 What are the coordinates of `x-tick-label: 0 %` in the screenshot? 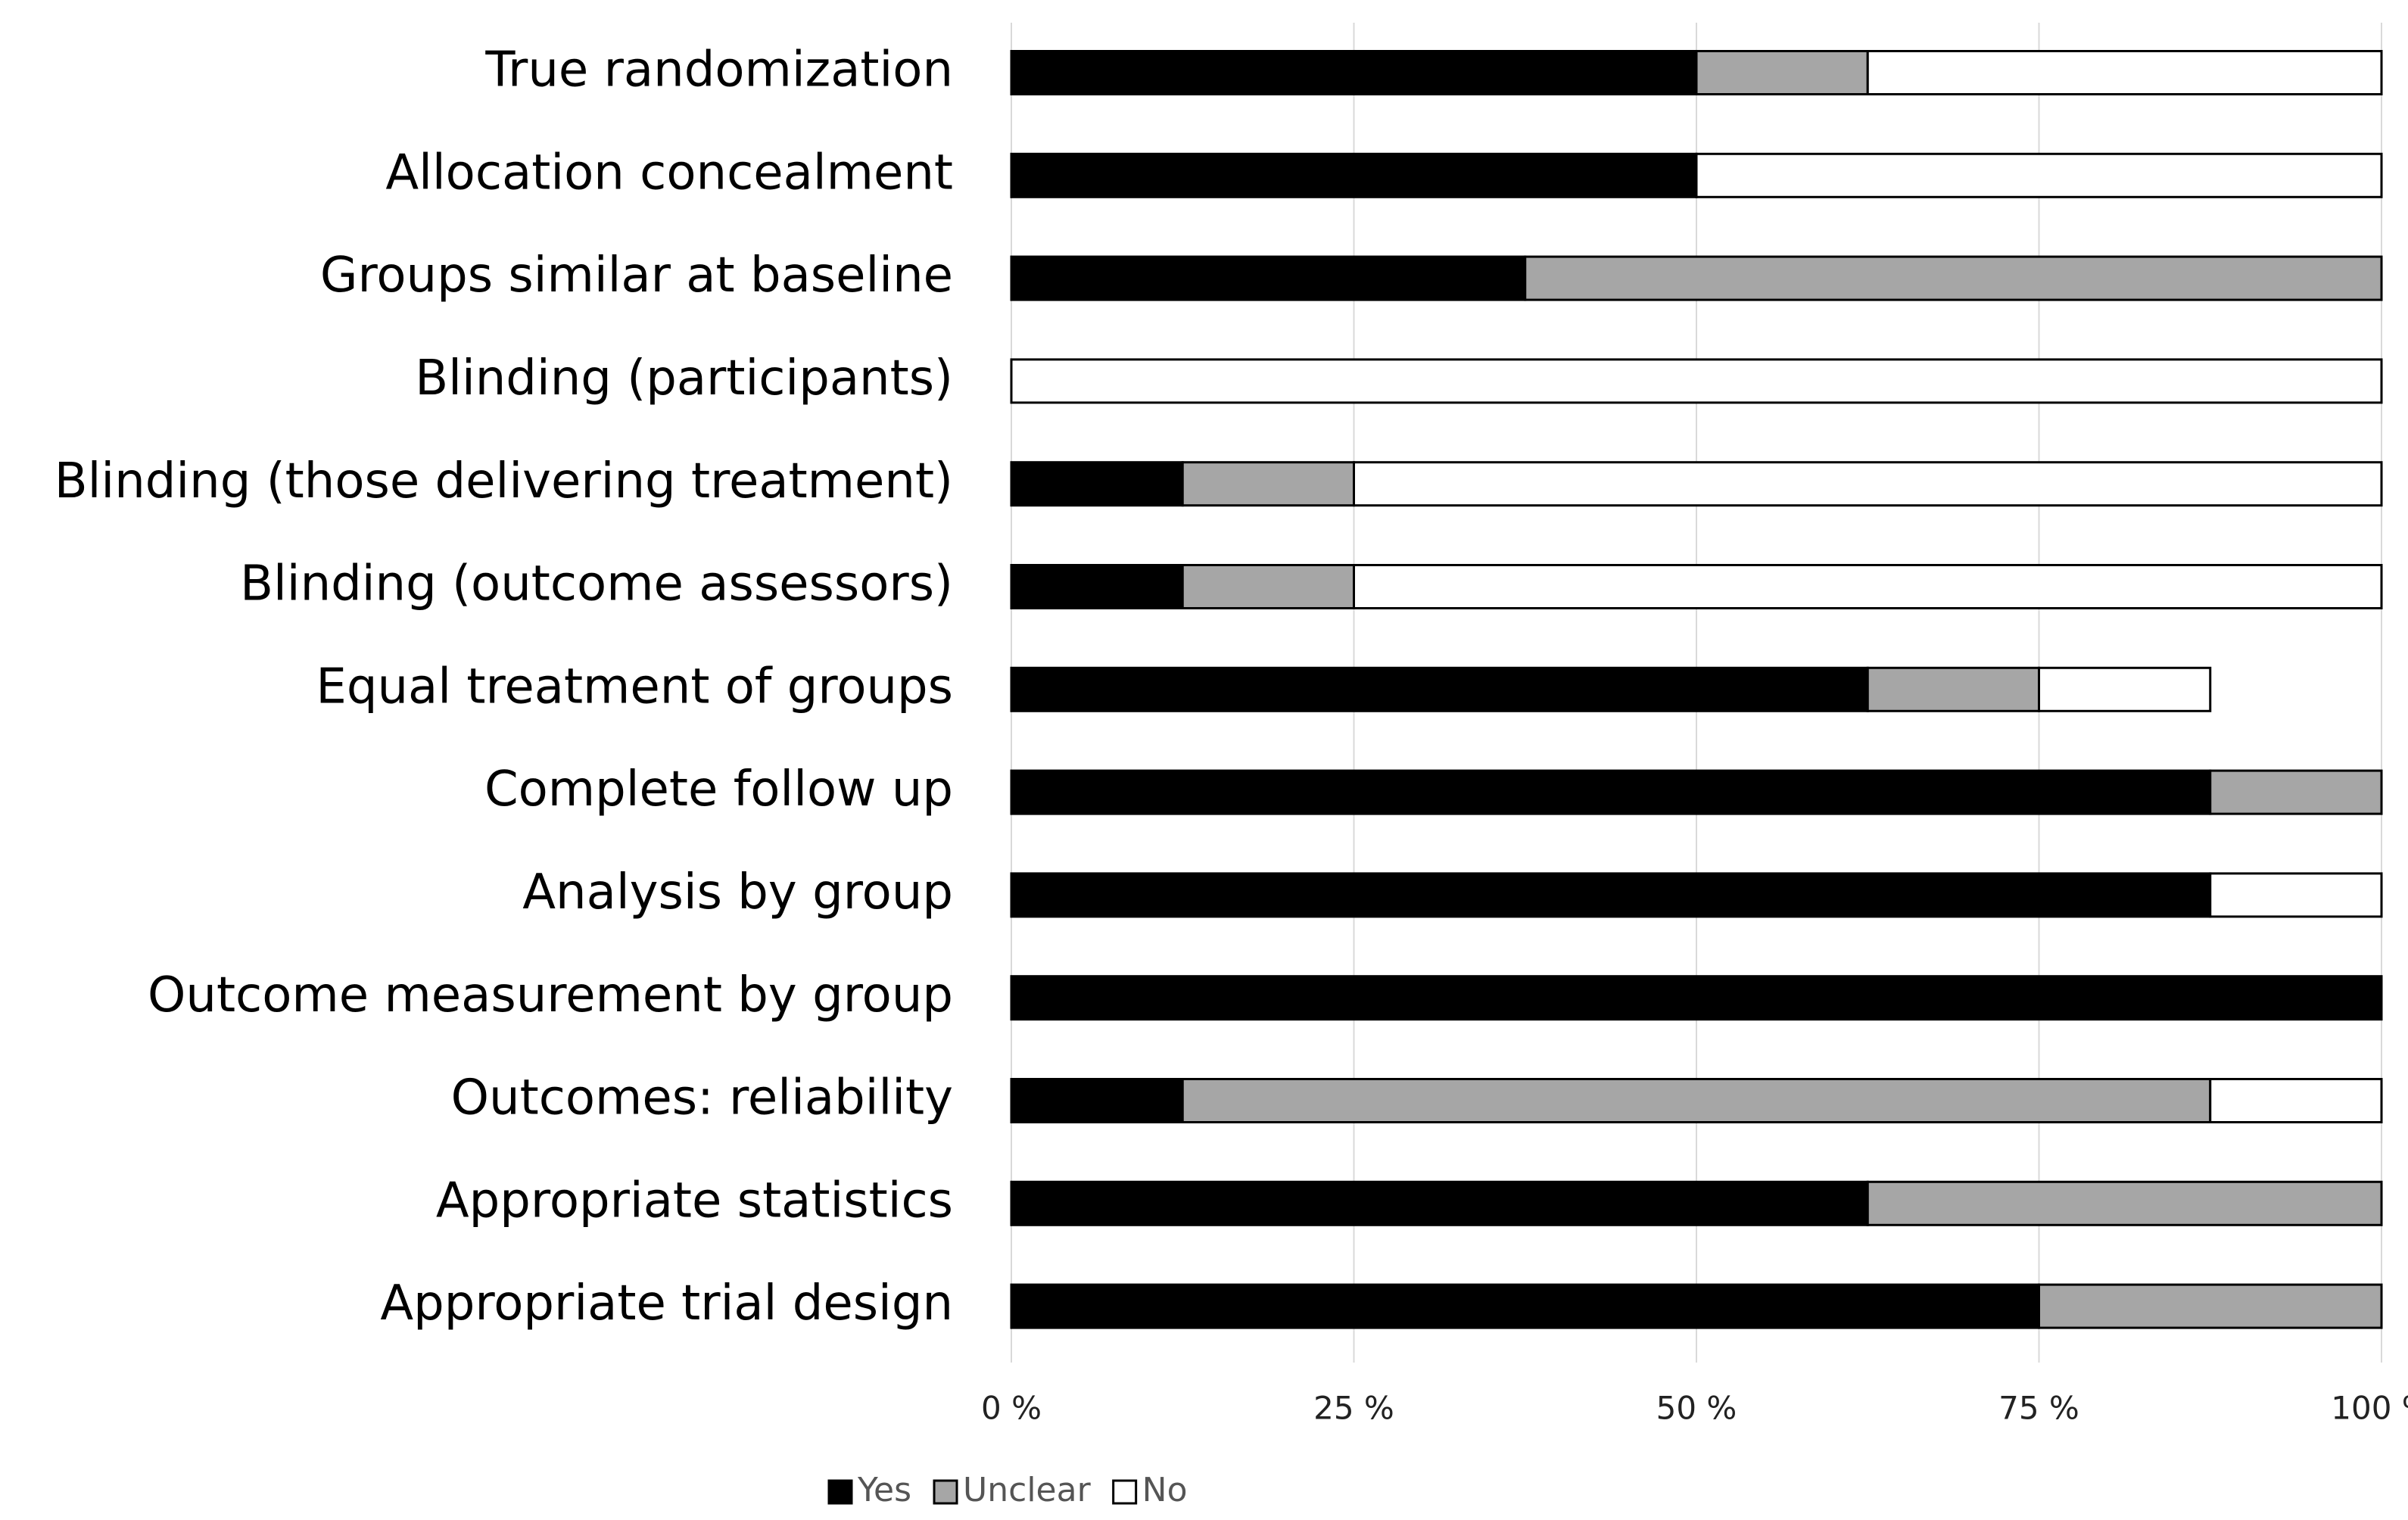 It's located at (1012, 1409).